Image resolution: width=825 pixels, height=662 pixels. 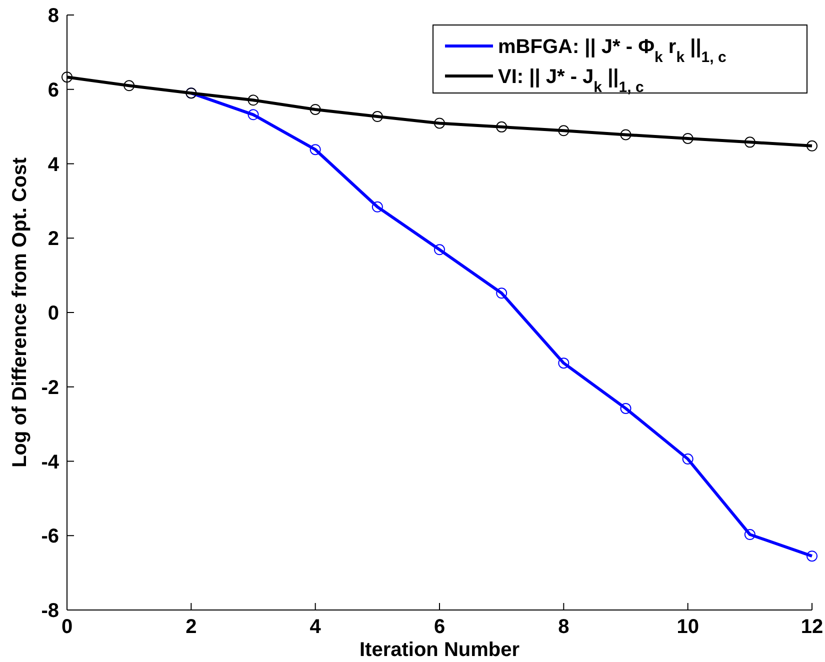 What do you see at coordinates (50, 611) in the screenshot?
I see `y-tick-label: -8` at bounding box center [50, 611].